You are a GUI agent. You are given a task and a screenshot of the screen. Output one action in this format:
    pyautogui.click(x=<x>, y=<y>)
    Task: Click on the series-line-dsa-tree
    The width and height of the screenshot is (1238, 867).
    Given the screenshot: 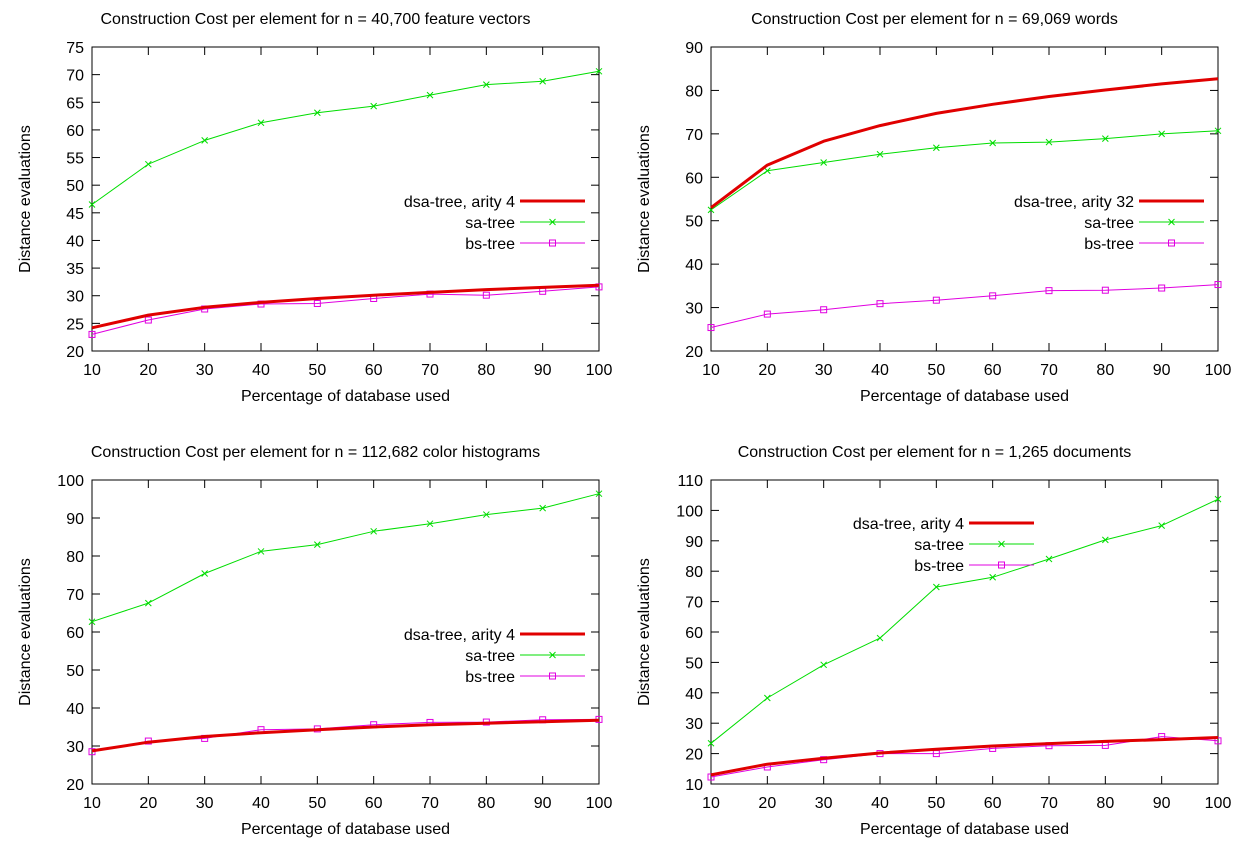 What is the action you would take?
    pyautogui.click(x=345, y=306)
    